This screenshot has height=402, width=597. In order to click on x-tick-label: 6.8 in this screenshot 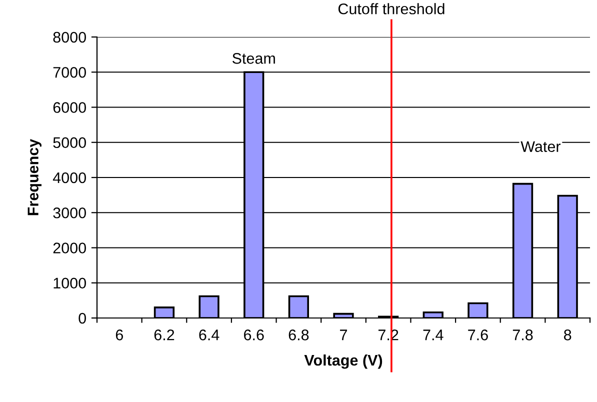, I will do `click(298, 335)`.